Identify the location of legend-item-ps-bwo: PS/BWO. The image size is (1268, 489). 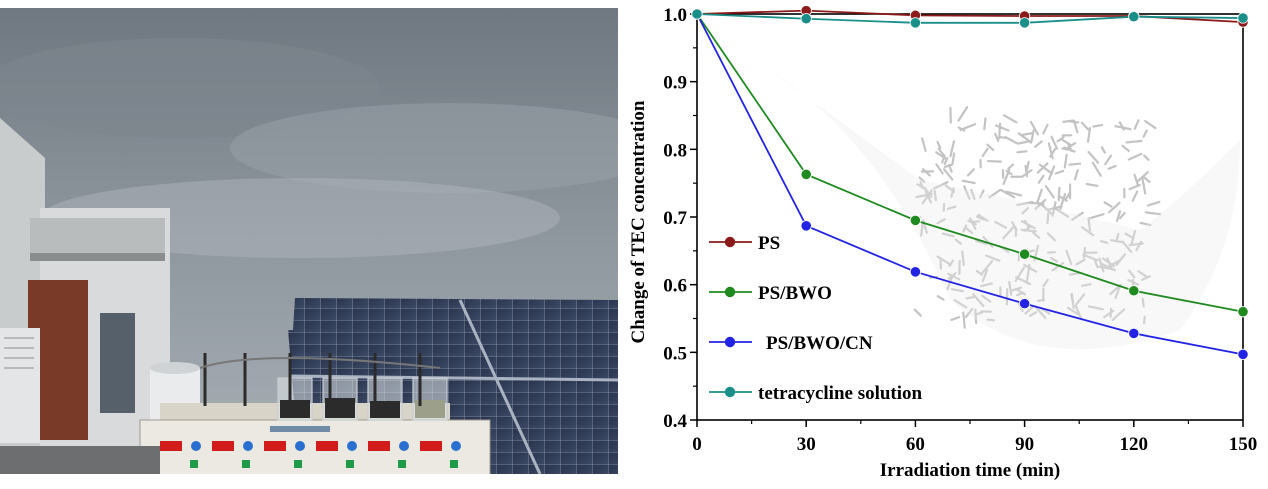
(770, 293).